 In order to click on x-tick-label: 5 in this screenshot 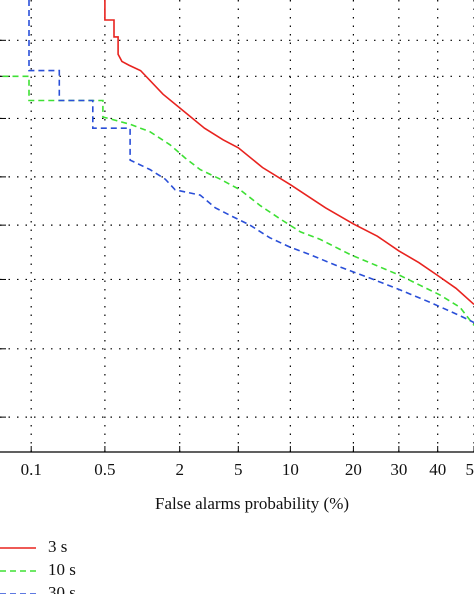, I will do `click(238, 469)`.